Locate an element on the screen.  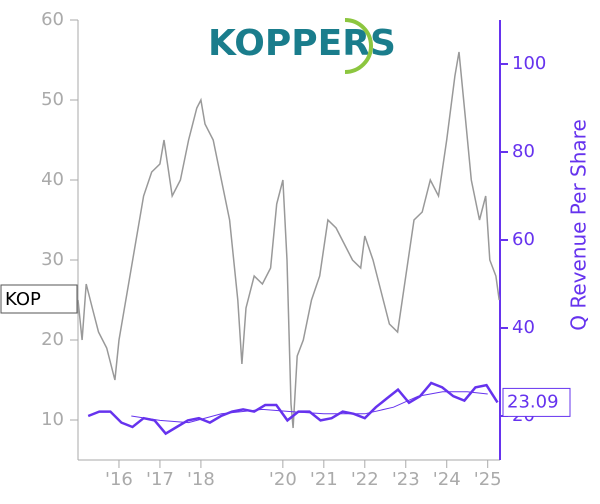
y2-tick-label: 80 is located at coordinates (523, 151).